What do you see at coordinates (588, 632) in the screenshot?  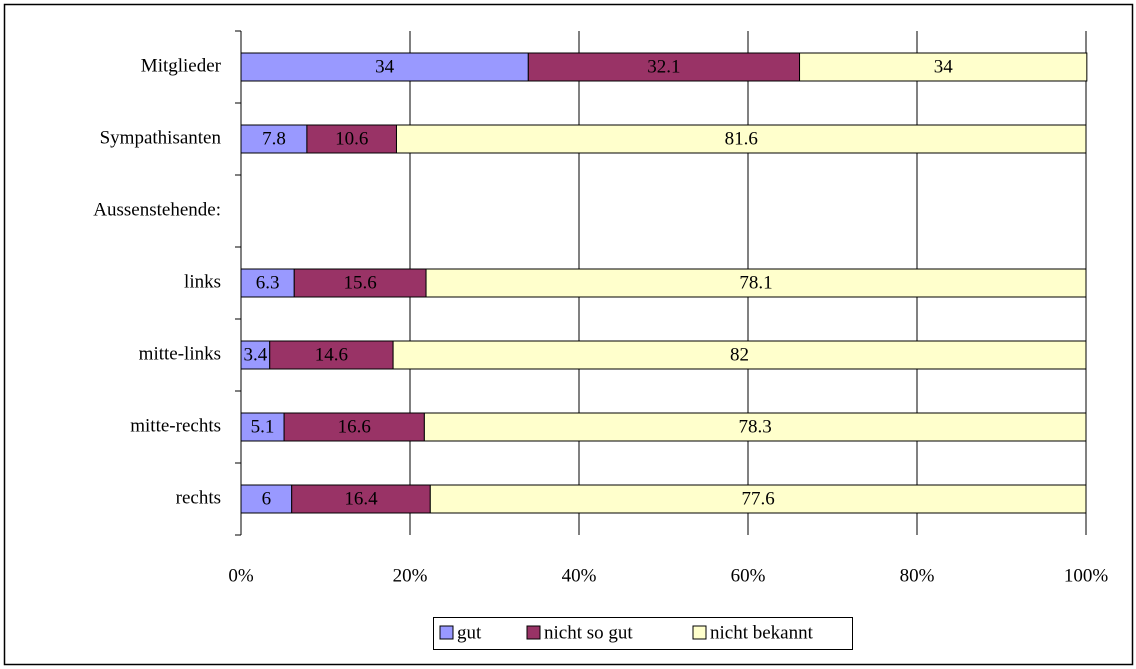 I see `legend-label: nicht so gut` at bounding box center [588, 632].